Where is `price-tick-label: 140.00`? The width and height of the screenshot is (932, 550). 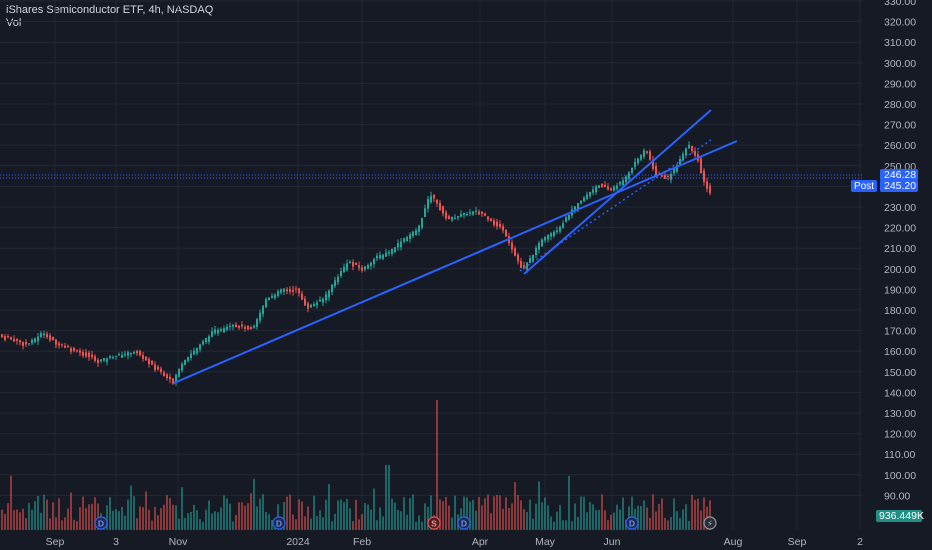 price-tick-label: 140.00 is located at coordinates (900, 393).